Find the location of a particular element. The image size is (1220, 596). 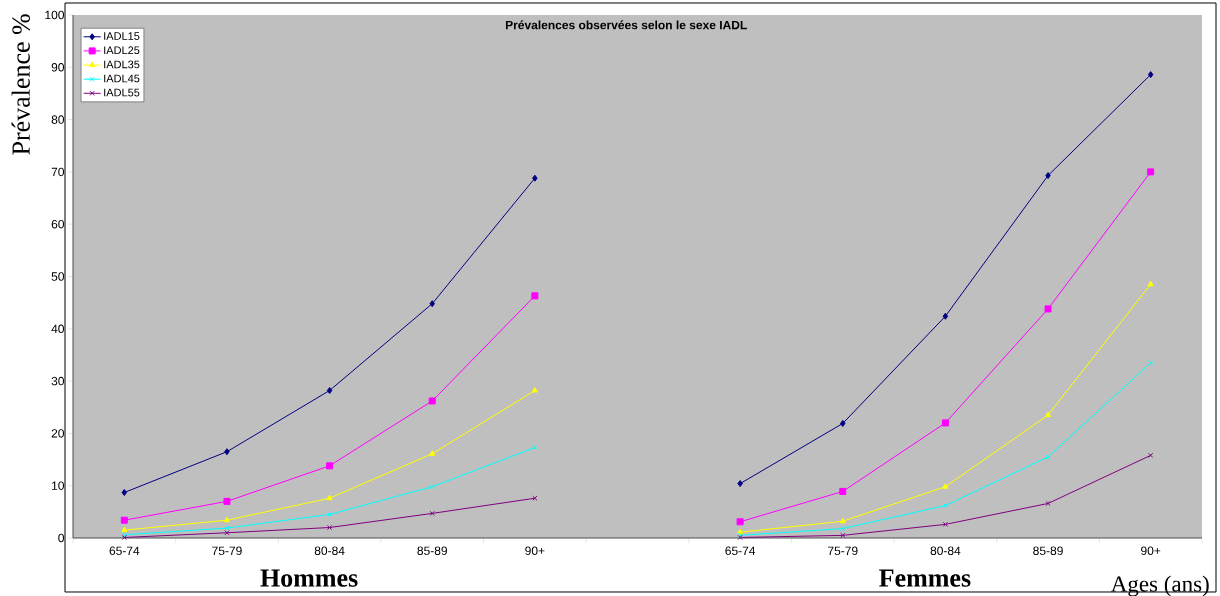

y-tick-label: 60 is located at coordinates (58, 224).